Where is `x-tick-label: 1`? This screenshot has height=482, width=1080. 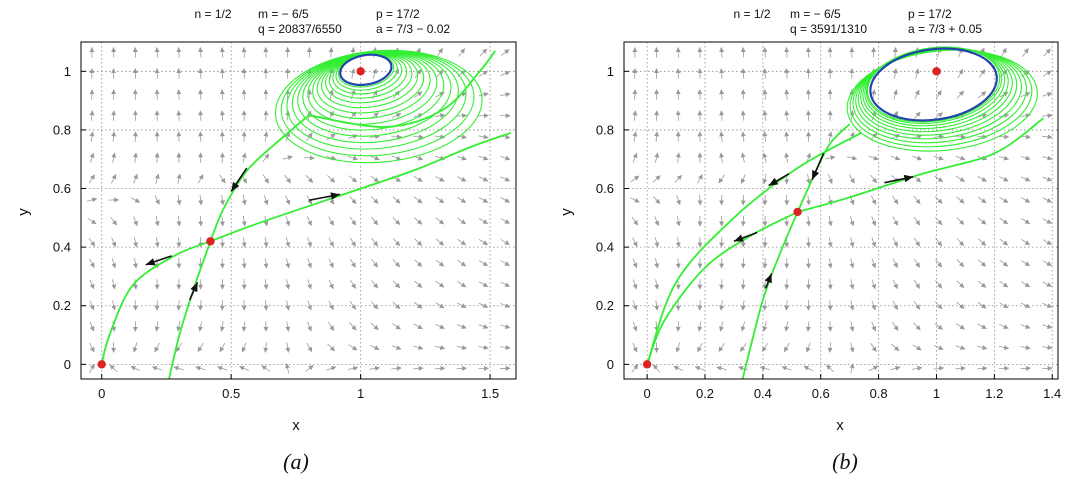
x-tick-label: 1 is located at coordinates (360, 393).